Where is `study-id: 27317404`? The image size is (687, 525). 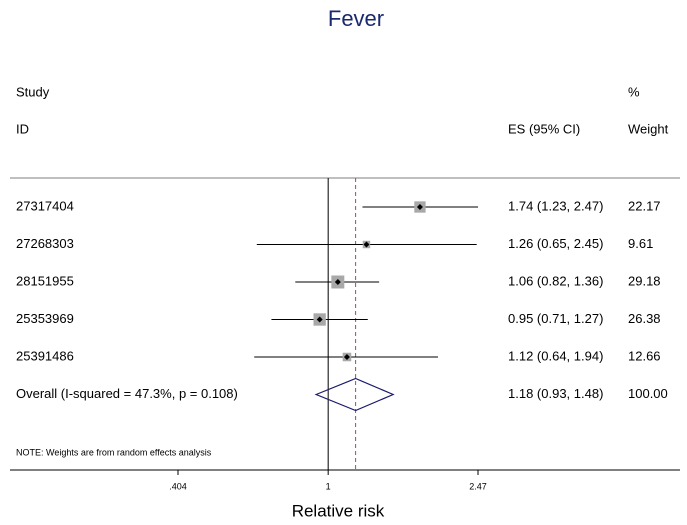
study-id: 27317404 is located at coordinates (45, 205).